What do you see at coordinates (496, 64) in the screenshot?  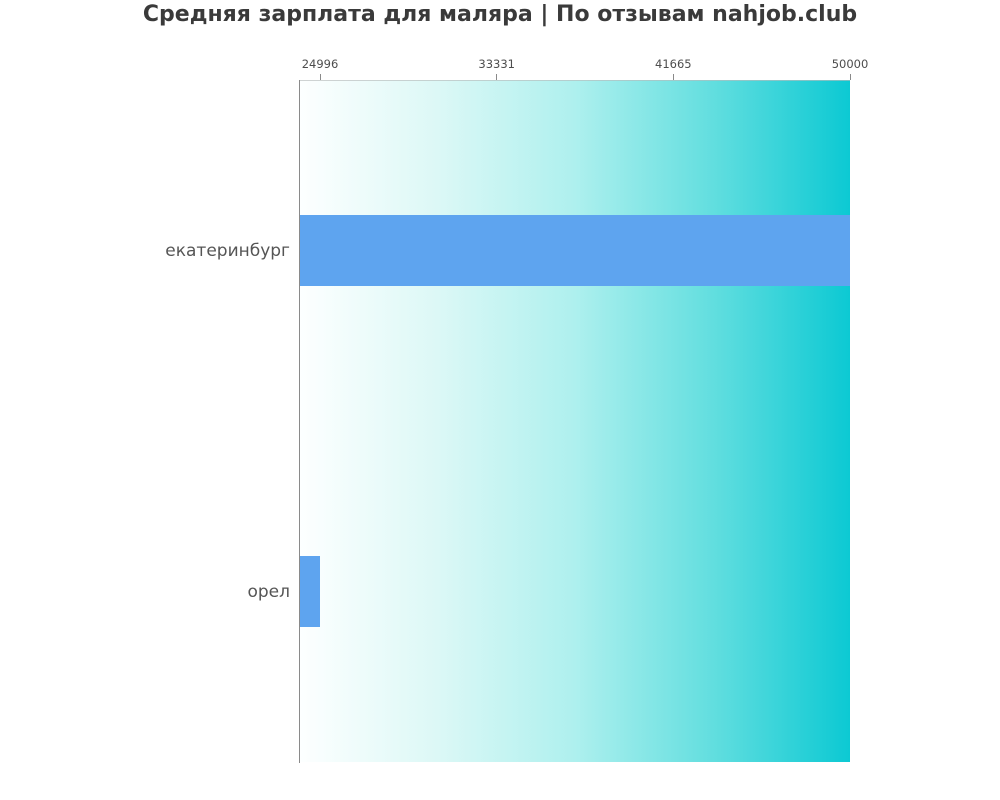 I see `x-axis-tick-label: 33331` at bounding box center [496, 64].